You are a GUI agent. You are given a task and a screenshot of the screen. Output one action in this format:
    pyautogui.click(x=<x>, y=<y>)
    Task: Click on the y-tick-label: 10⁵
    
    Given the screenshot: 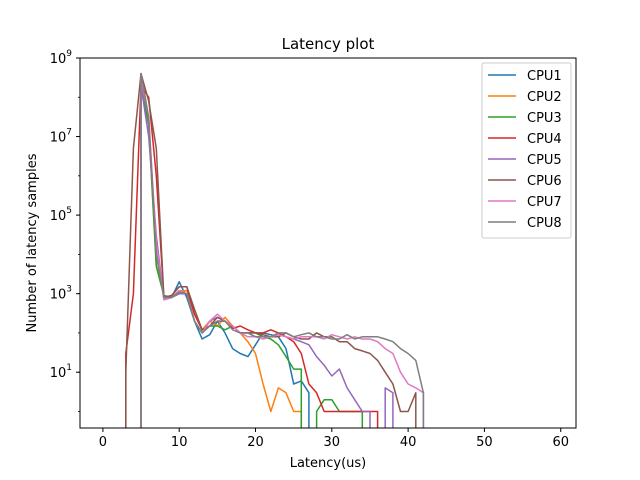 What is the action you would take?
    pyautogui.click(x=61, y=215)
    